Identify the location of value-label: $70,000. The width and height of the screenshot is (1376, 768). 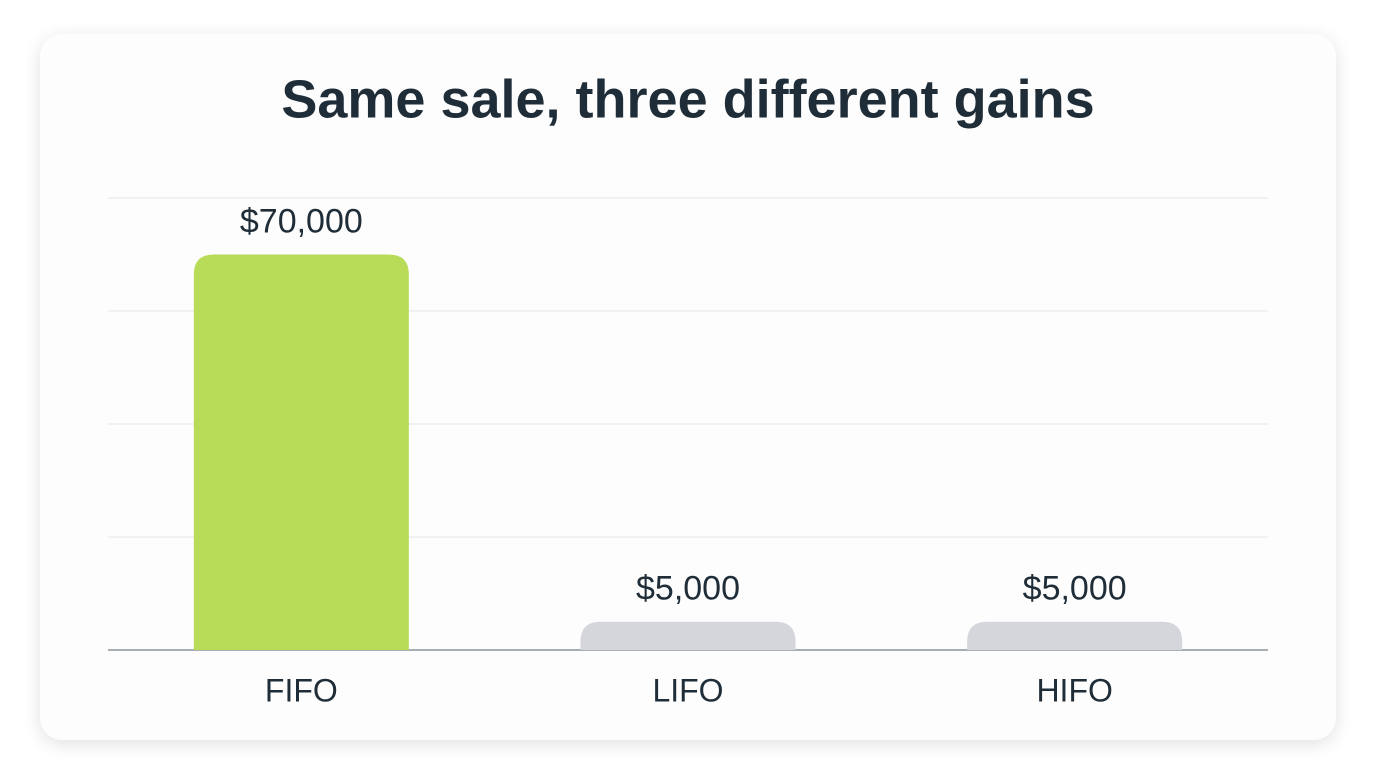
(301, 221).